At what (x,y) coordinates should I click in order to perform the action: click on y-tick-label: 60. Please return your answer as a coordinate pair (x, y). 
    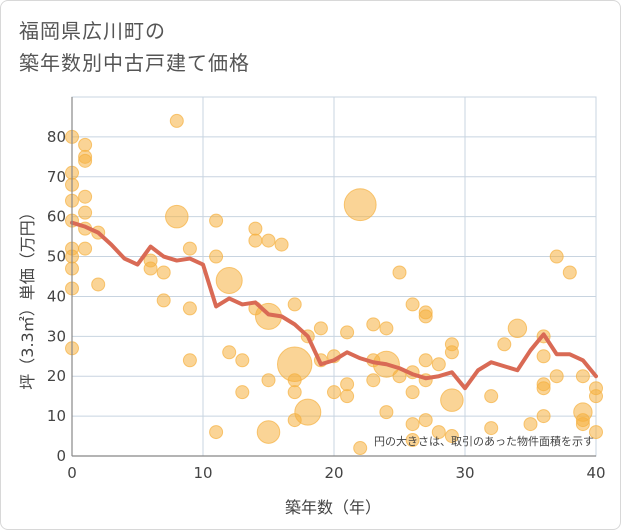
    Looking at the image, I should click on (56, 217).